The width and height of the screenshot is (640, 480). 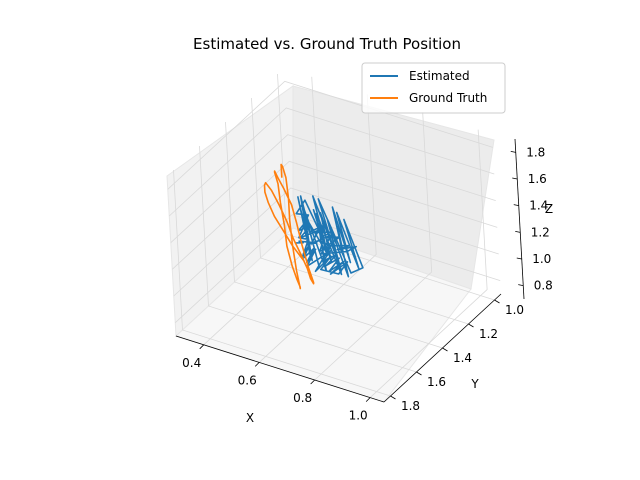 What do you see at coordinates (191, 363) in the screenshot?
I see `x-tick-label: 0.4` at bounding box center [191, 363].